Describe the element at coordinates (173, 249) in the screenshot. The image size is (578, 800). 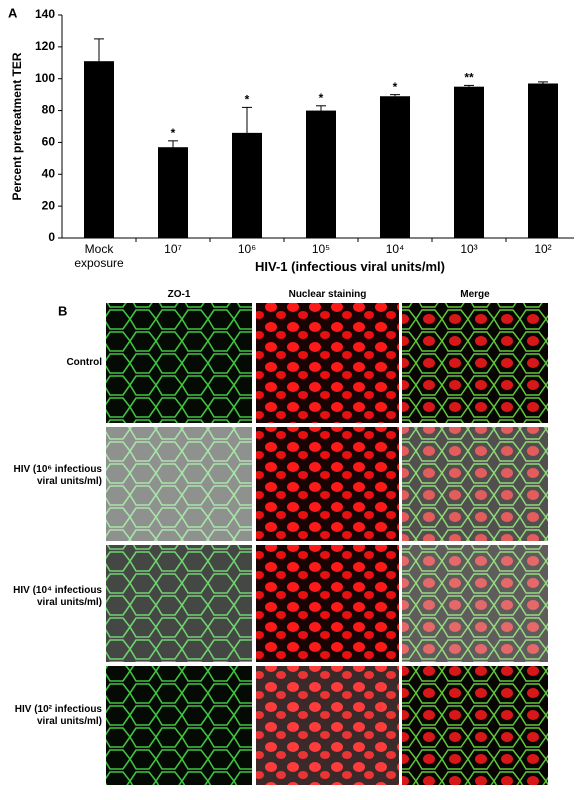
I see `x-tick-label: 10⁷` at that location.